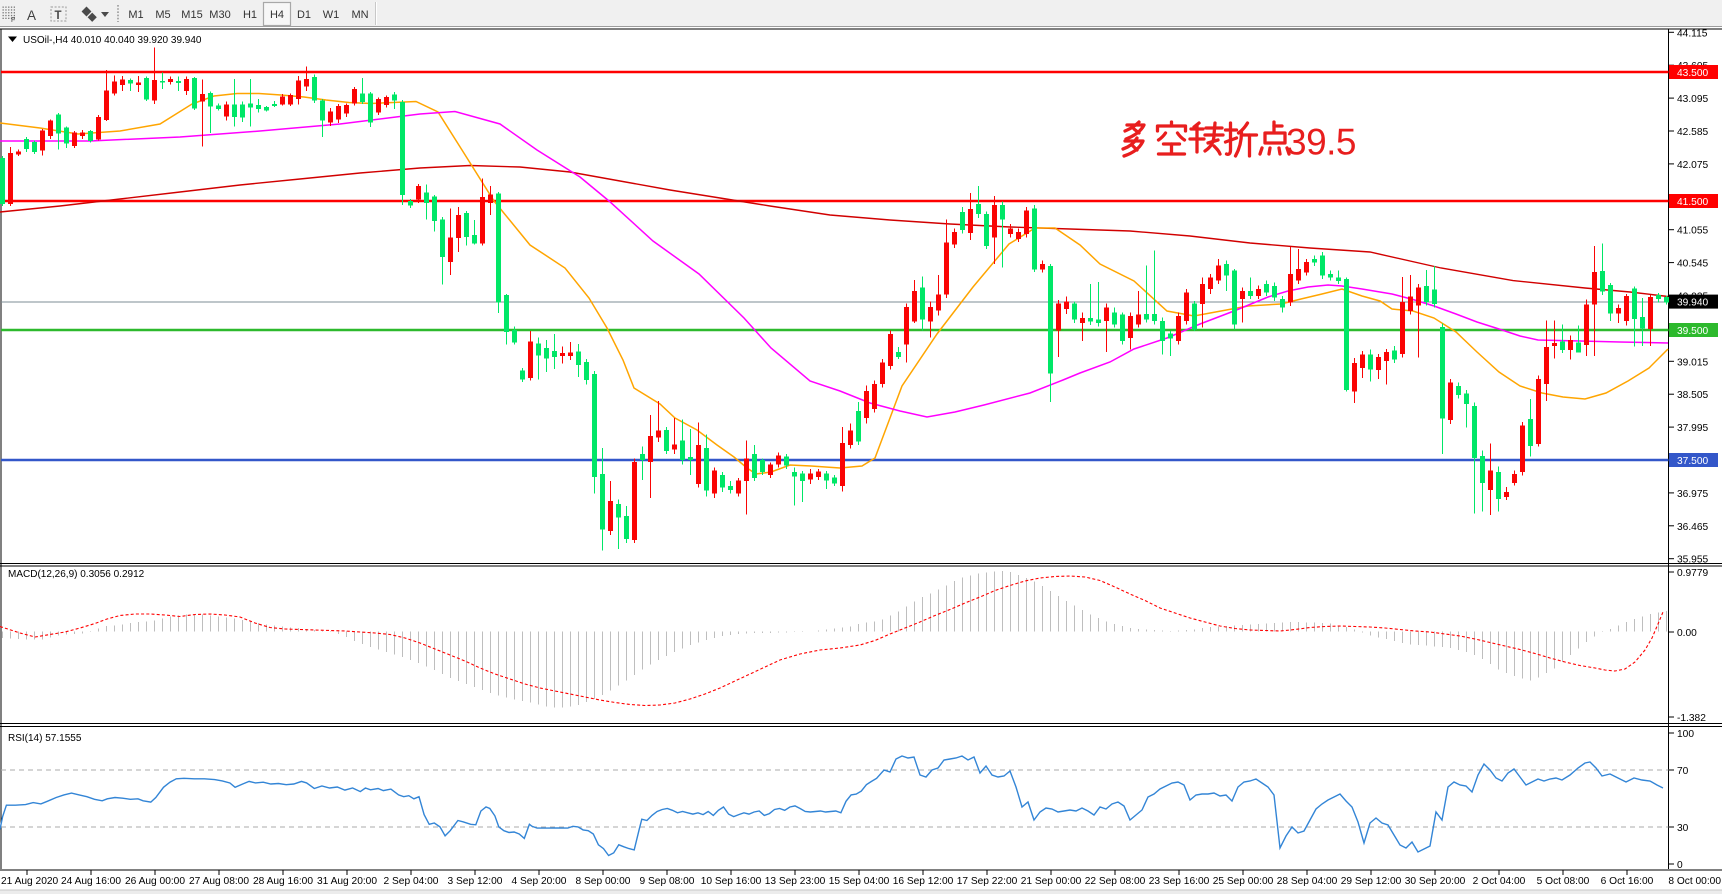  I want to click on svg-text: 43.095, so click(1692, 99).